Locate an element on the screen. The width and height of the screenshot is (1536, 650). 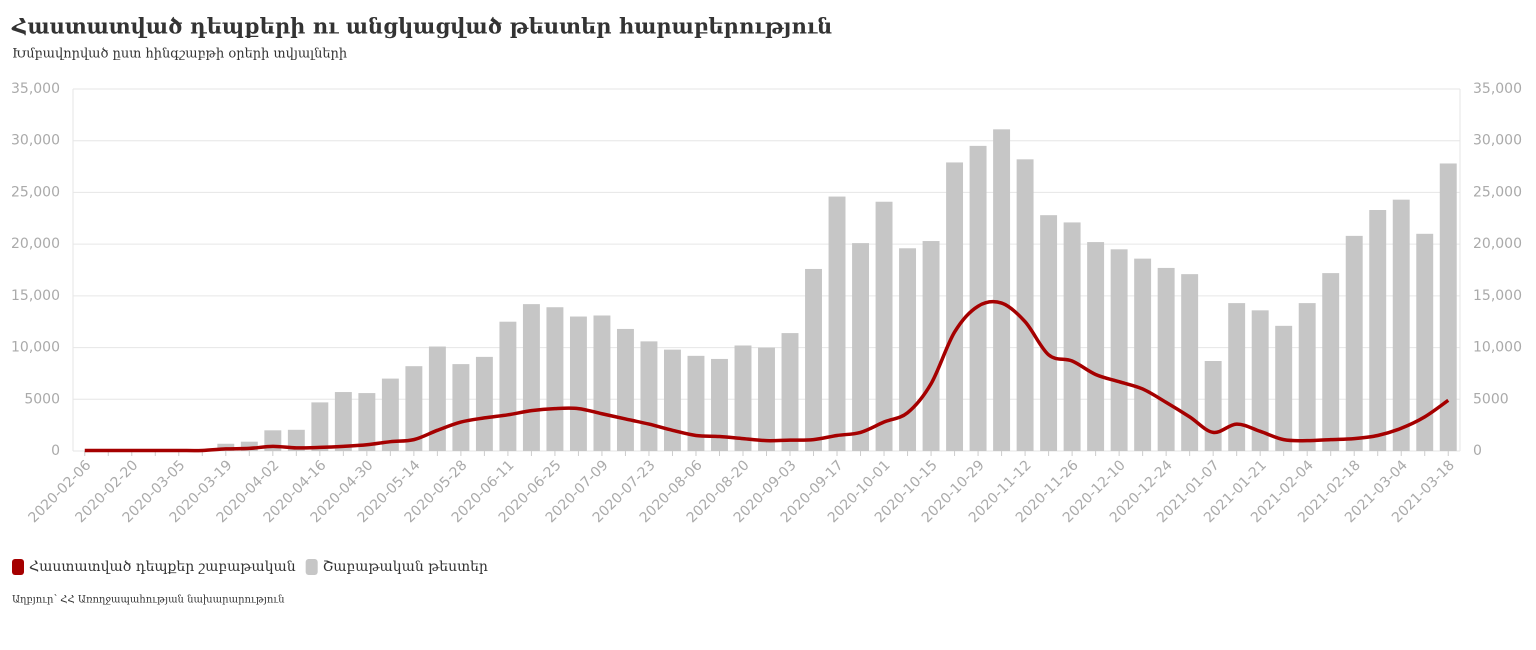
y2-tick-label: 35,000 is located at coordinates (1497, 89).